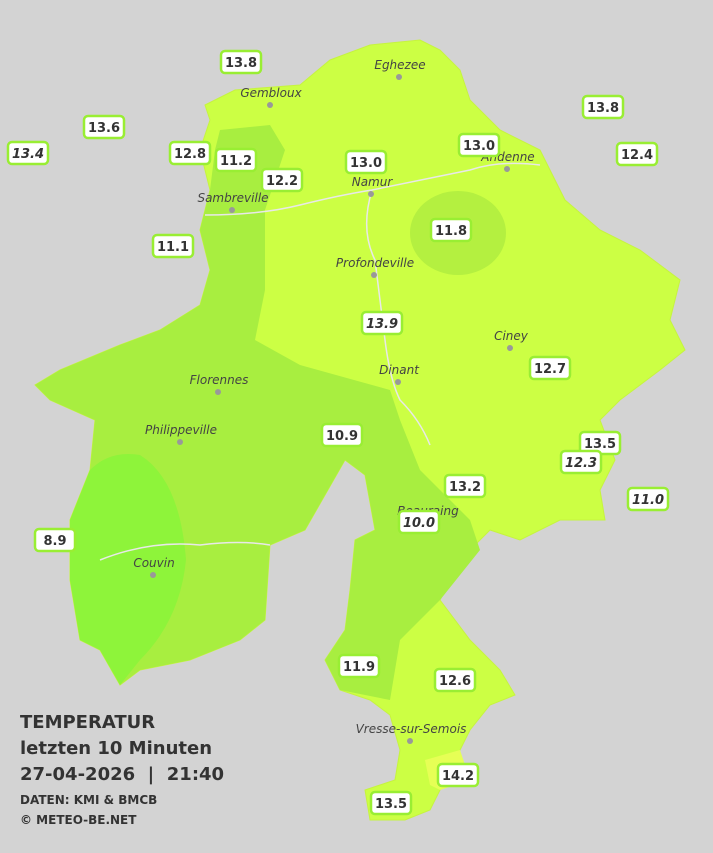 This screenshot has height=853, width=713. What do you see at coordinates (153, 563) in the screenshot?
I see `city-label: Couvin` at bounding box center [153, 563].